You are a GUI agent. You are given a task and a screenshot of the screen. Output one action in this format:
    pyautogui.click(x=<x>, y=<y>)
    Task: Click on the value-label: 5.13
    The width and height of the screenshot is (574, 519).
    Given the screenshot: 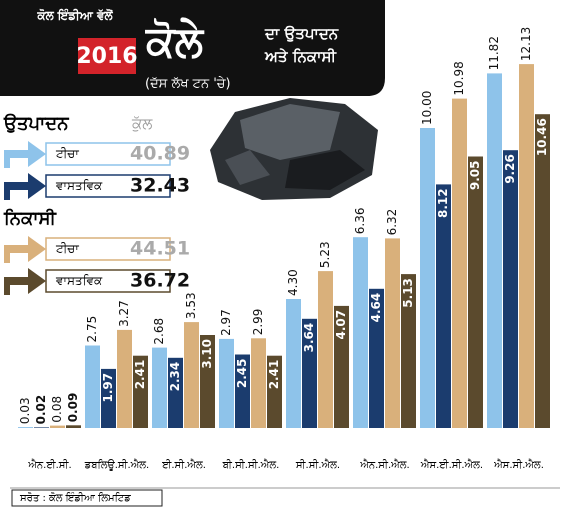 What is the action you would take?
    pyautogui.click(x=408, y=293)
    